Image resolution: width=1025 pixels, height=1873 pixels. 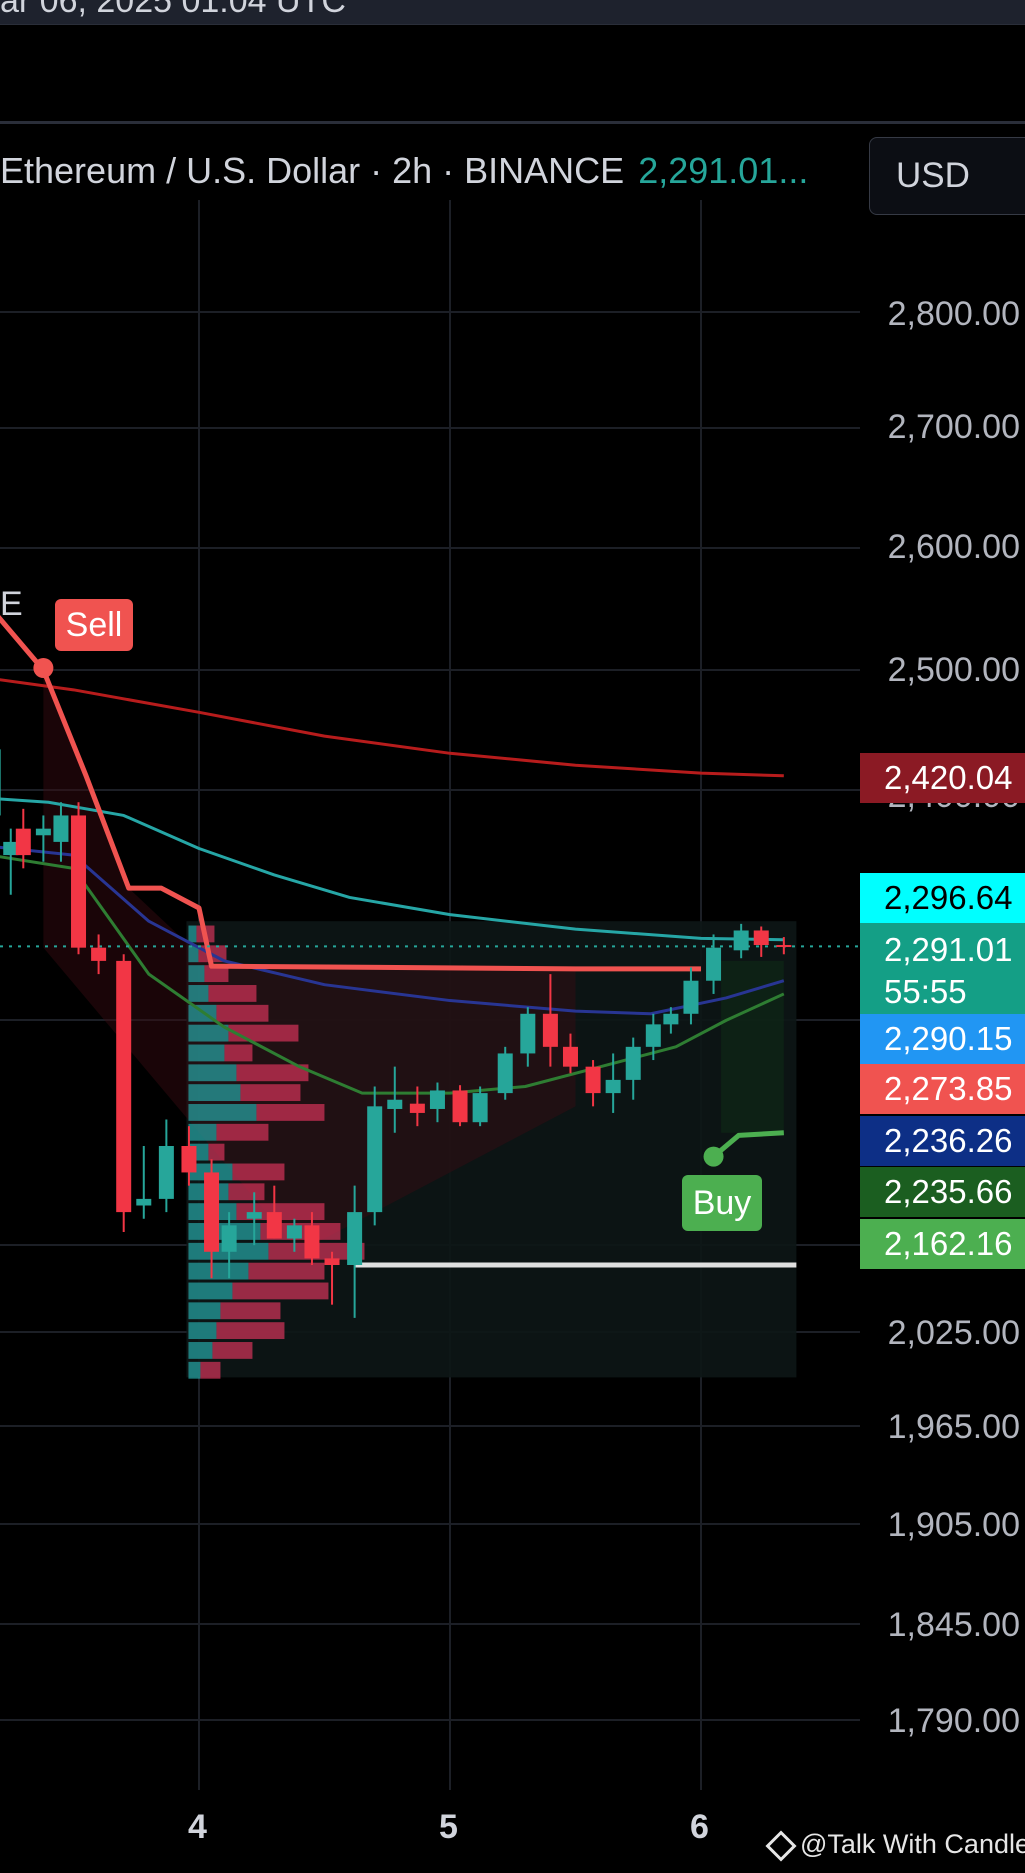 I want to click on currency-label: USD, so click(x=933, y=175).